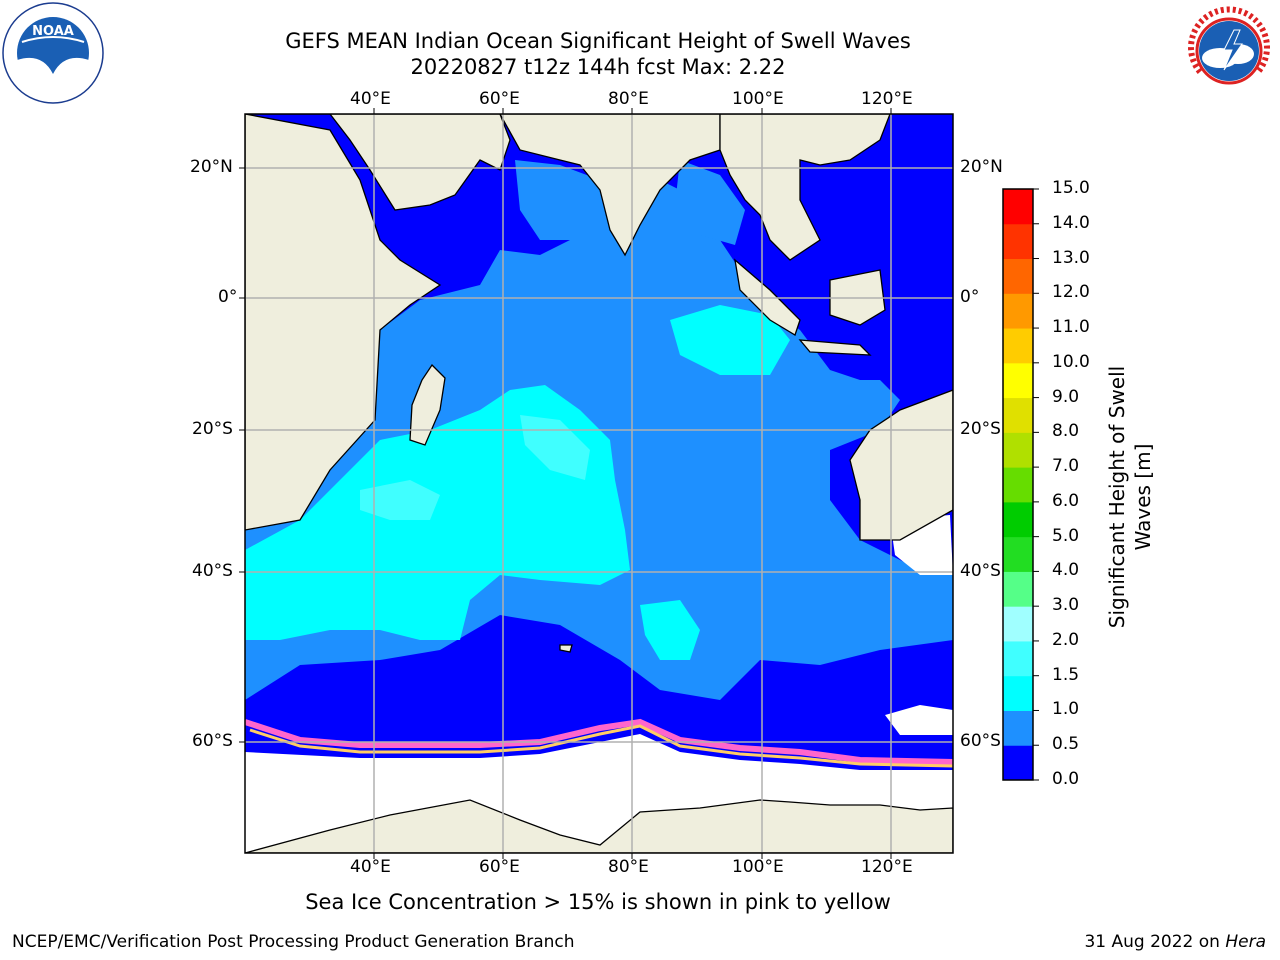 Image resolution: width=1280 pixels, height=960 pixels. Describe the element at coordinates (566, 648) in the screenshot. I see `land-kerguelen` at that location.